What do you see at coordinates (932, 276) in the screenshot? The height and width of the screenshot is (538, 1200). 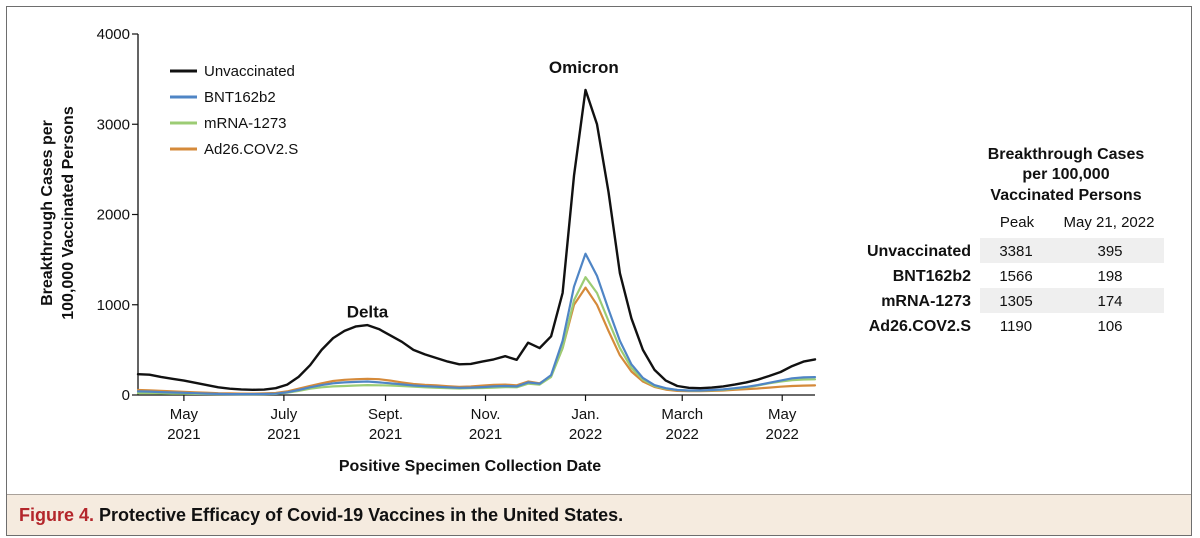 I see `table-row-label: BNT162b2` at bounding box center [932, 276].